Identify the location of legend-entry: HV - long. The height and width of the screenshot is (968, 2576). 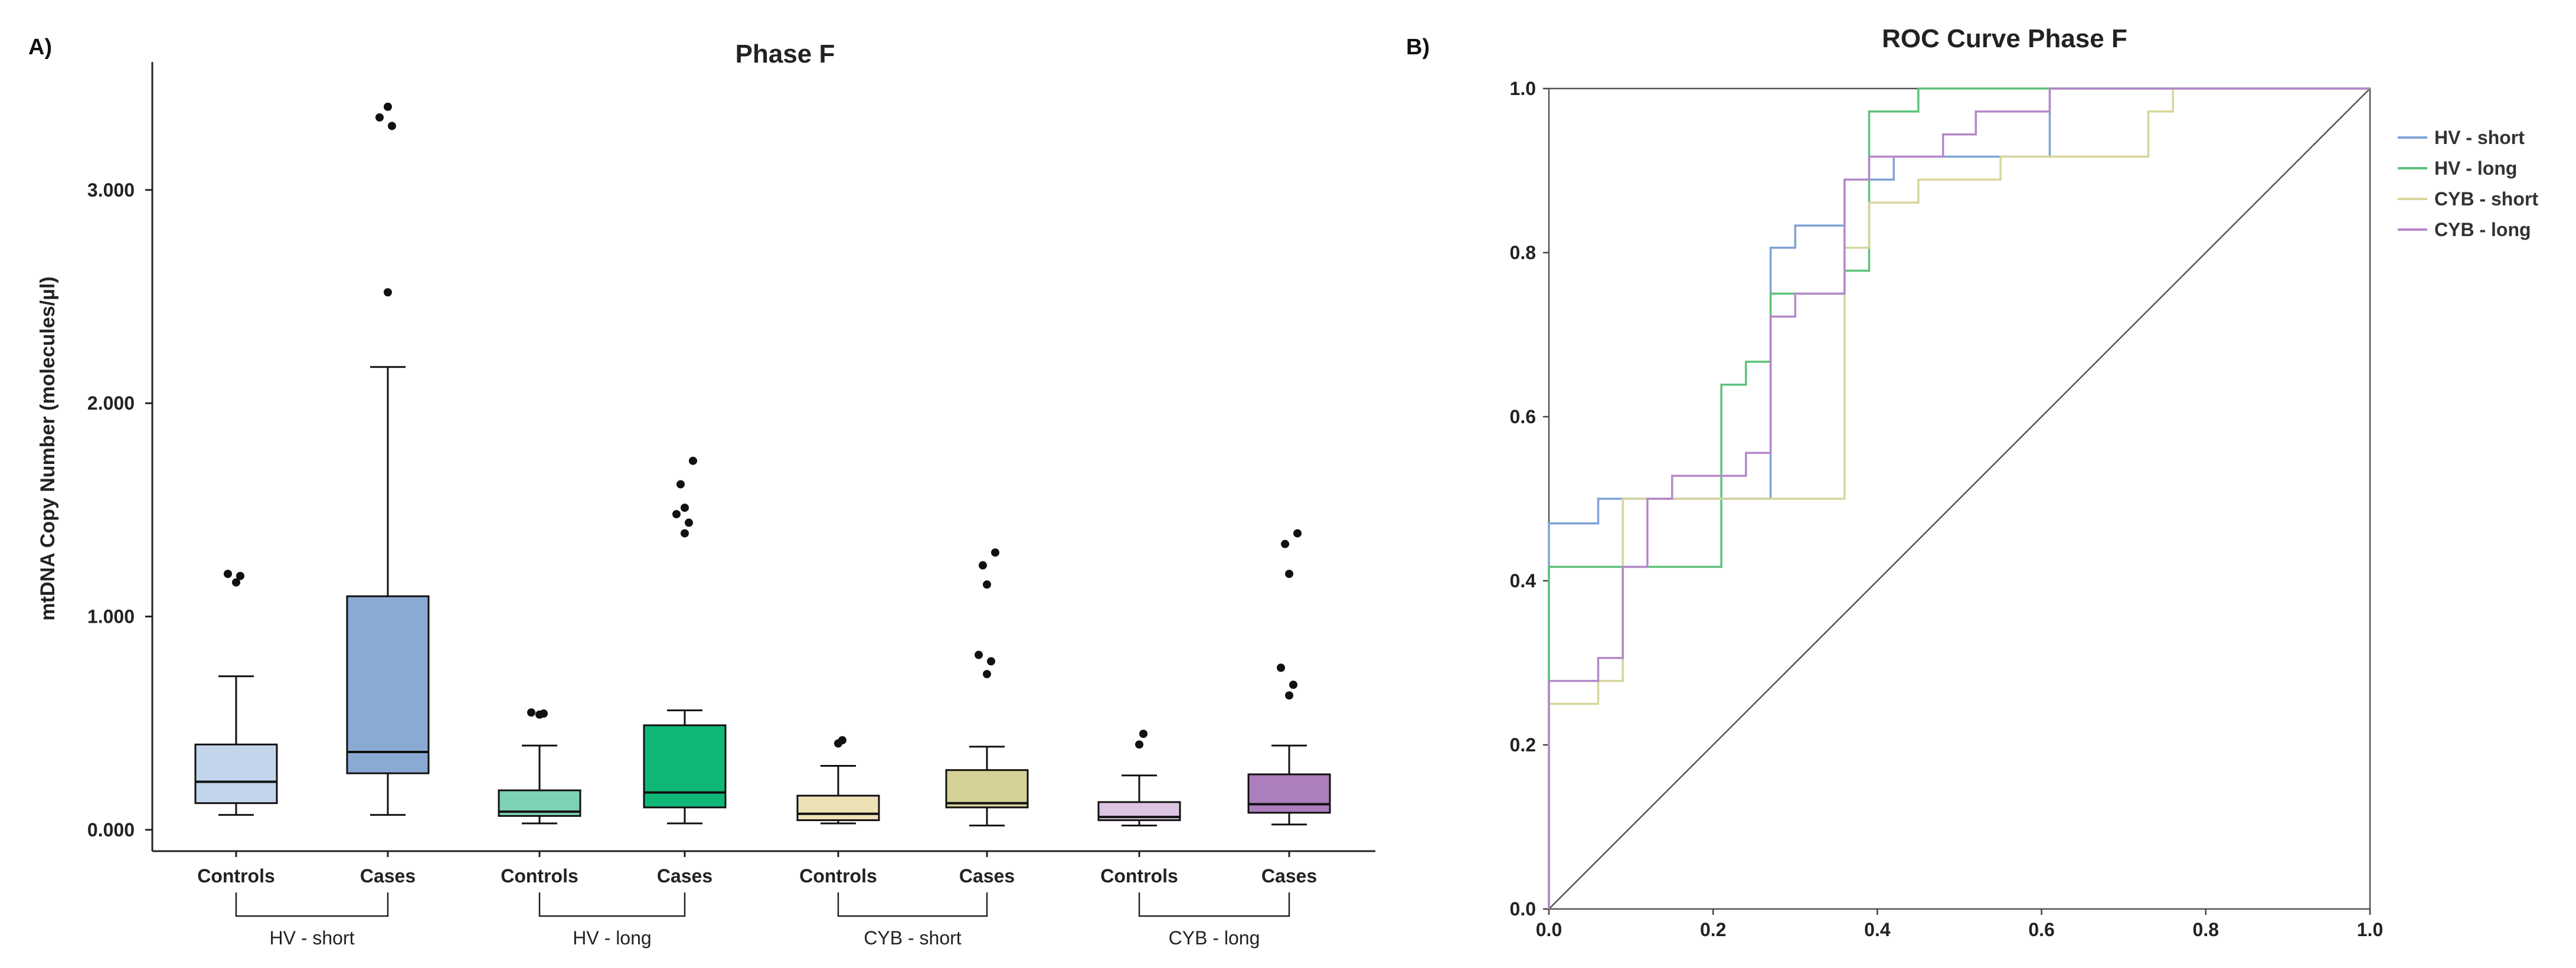
(2475, 168).